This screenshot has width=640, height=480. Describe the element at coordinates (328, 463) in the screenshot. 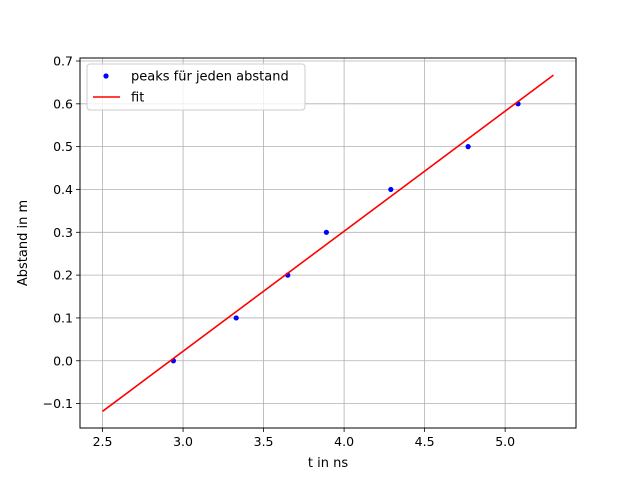

I see `x-axis-label: t in ns` at that location.